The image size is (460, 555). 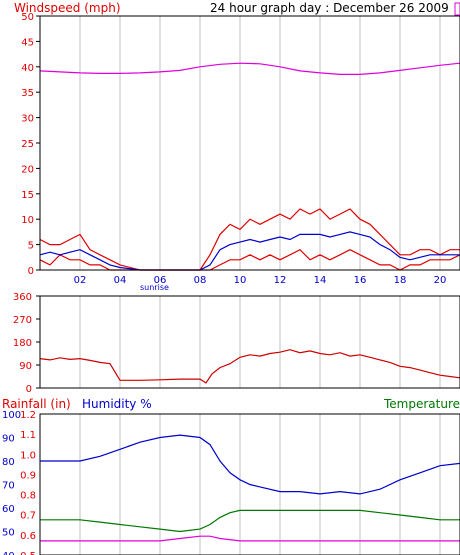 What do you see at coordinates (67, 8) in the screenshot?
I see `windspeed-title: Windspeed (mph)` at bounding box center [67, 8].